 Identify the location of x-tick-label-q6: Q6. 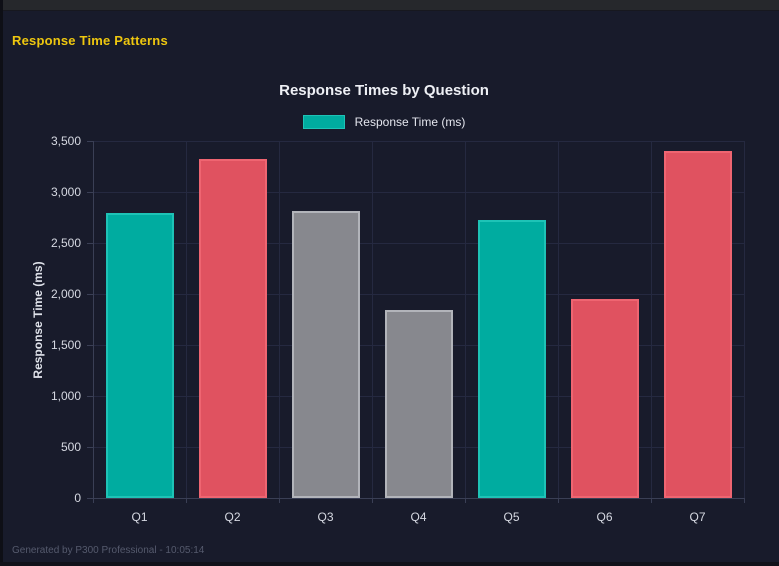
(604, 517).